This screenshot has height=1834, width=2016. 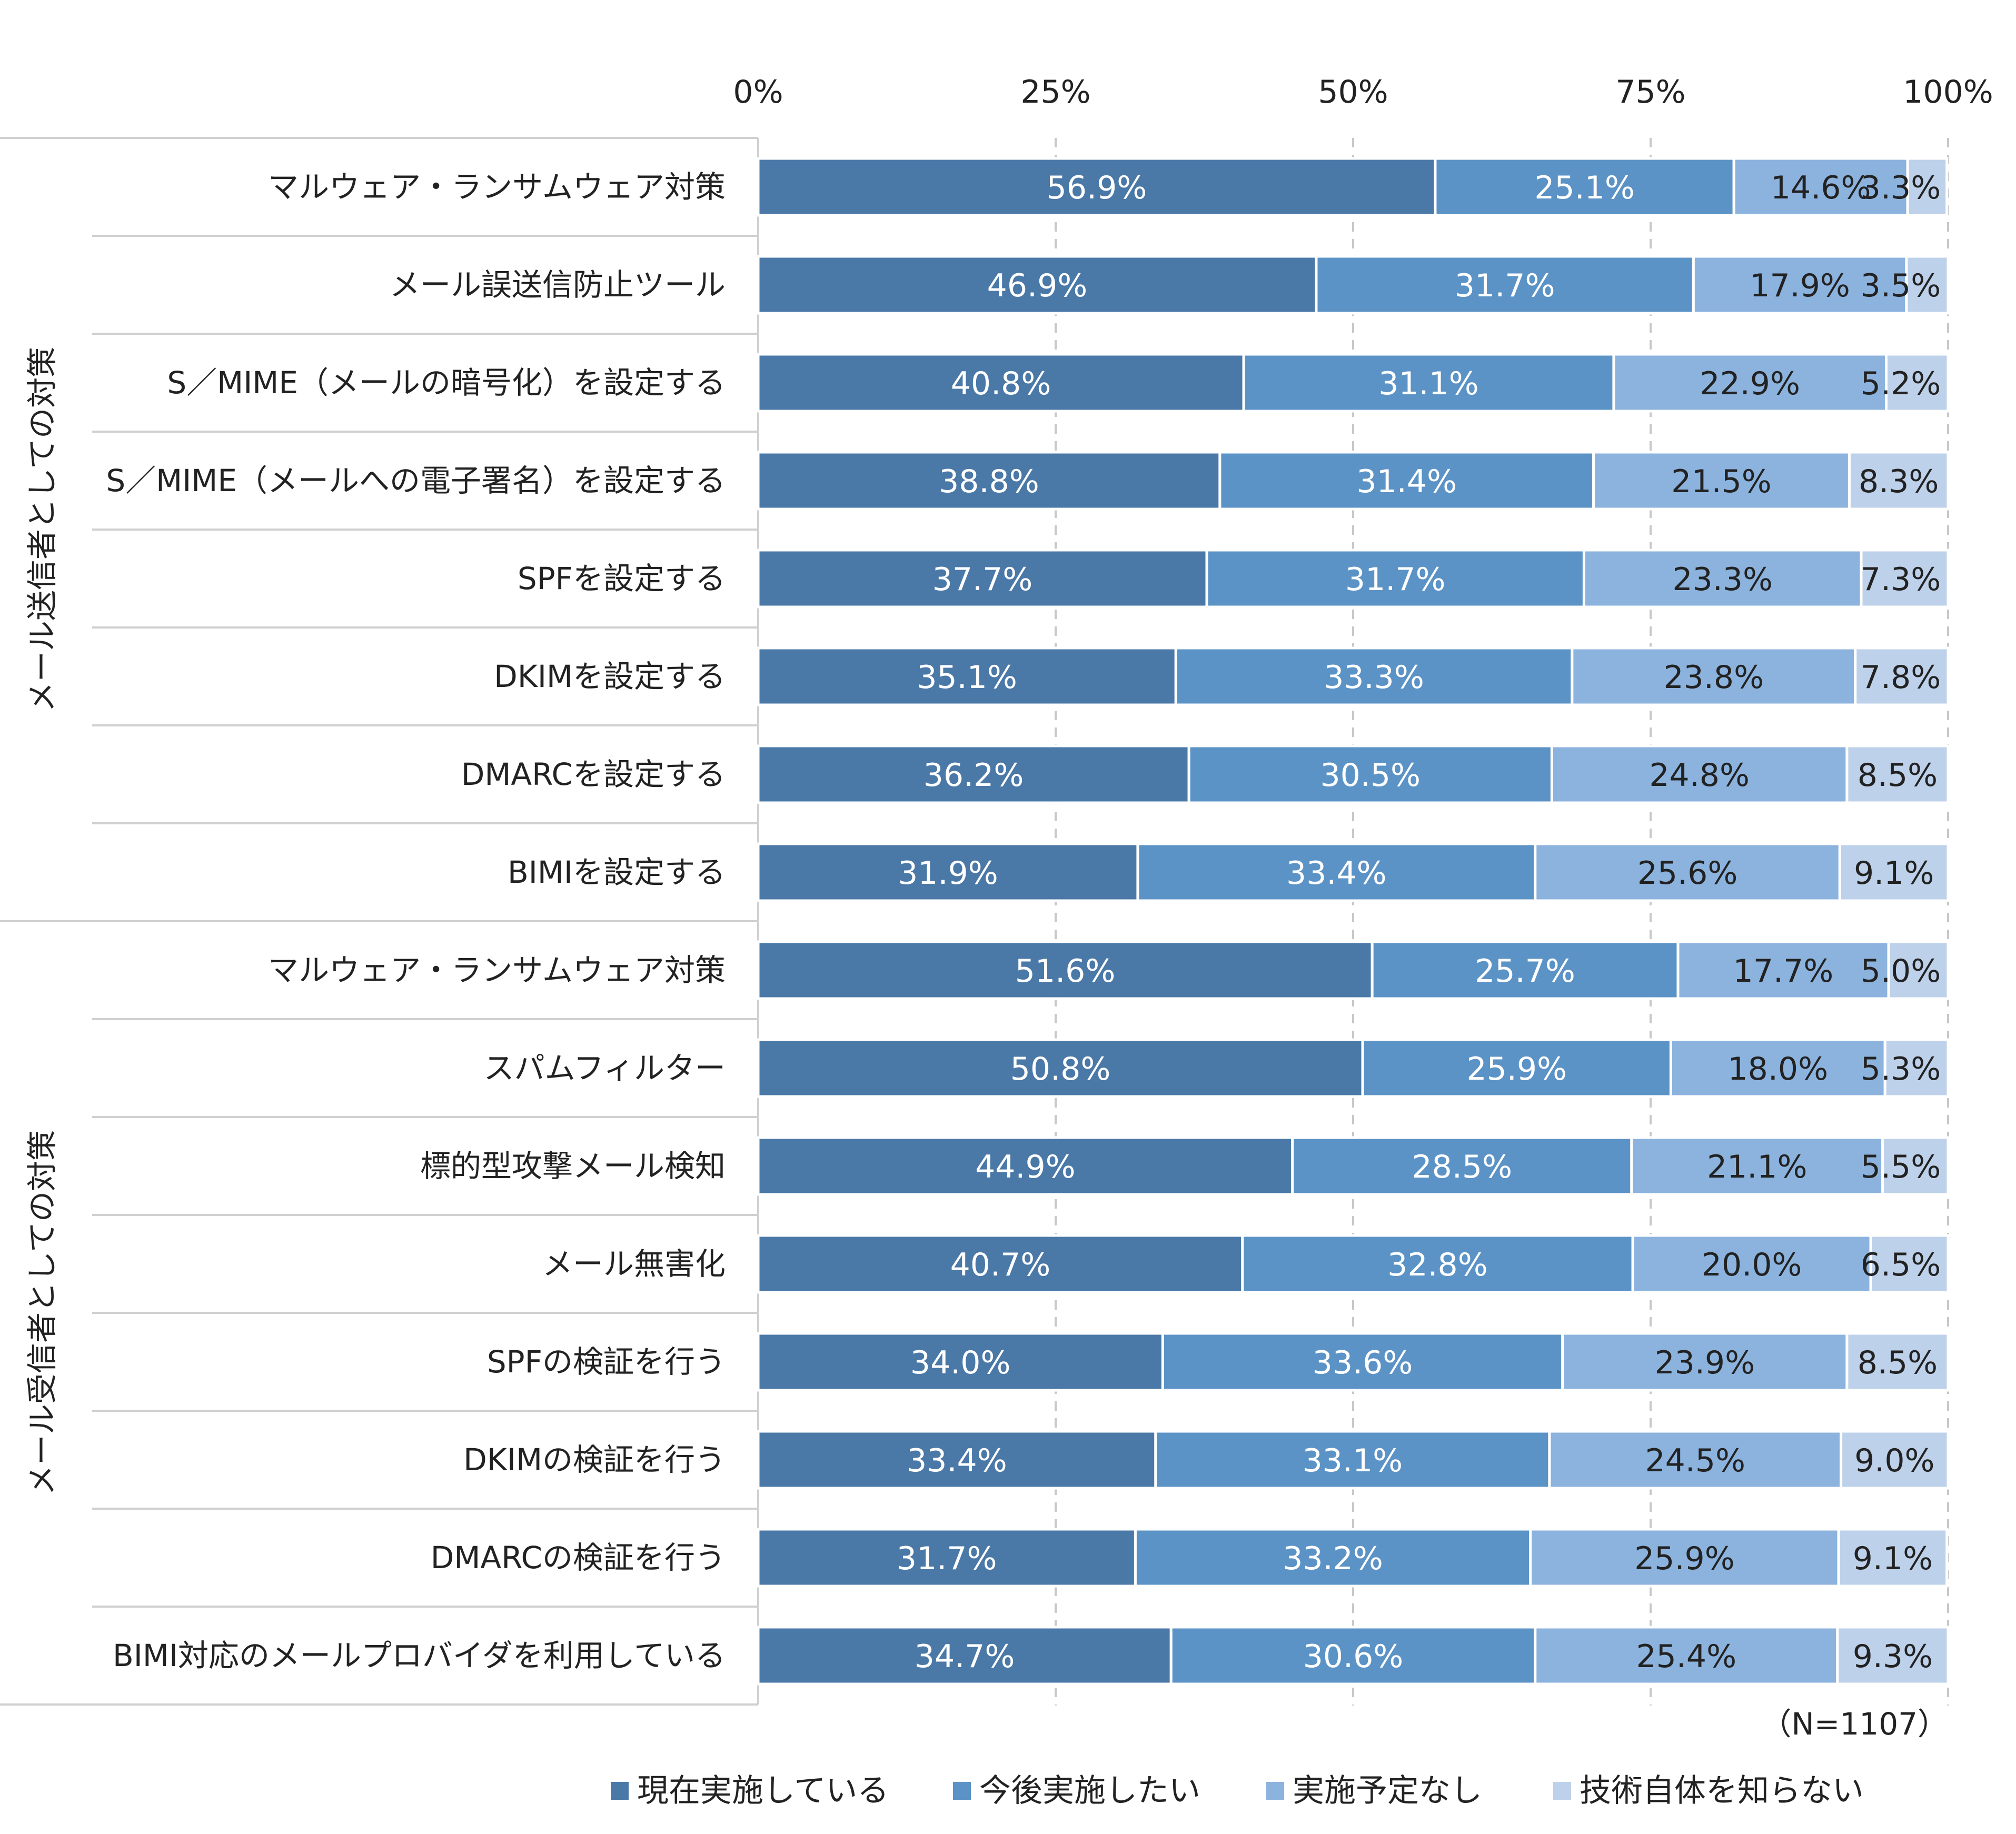 I want to click on data-label: 31.7%, so click(x=1505, y=285).